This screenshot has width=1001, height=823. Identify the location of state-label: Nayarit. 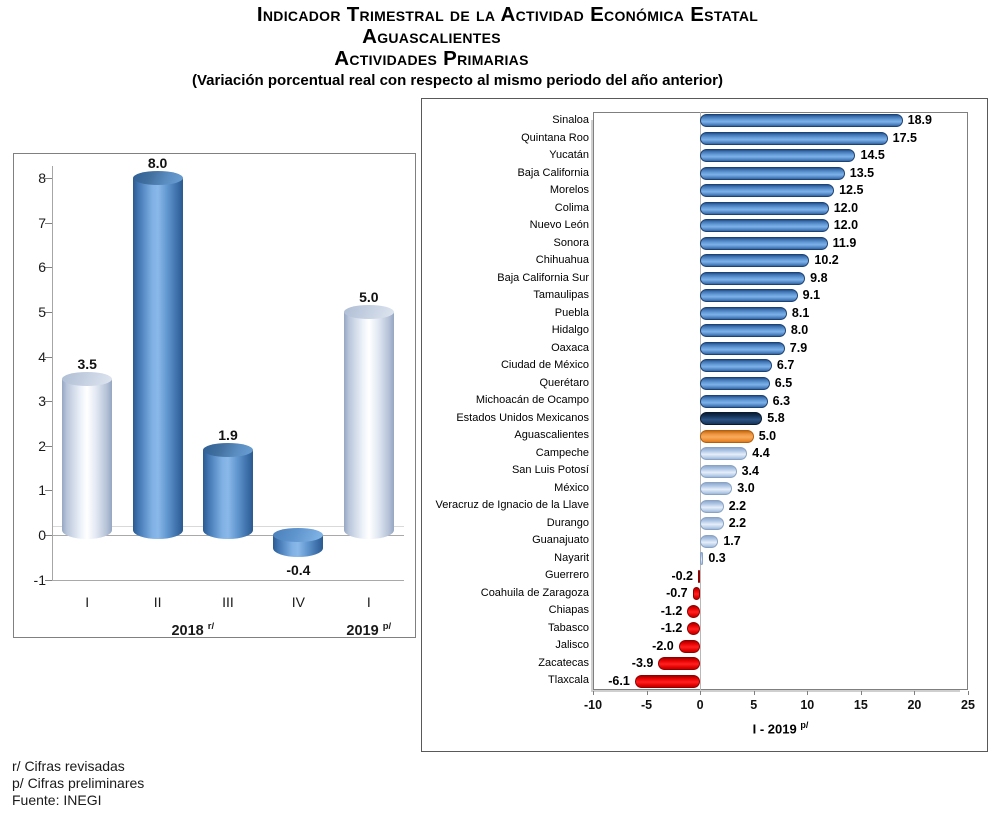
(571, 557).